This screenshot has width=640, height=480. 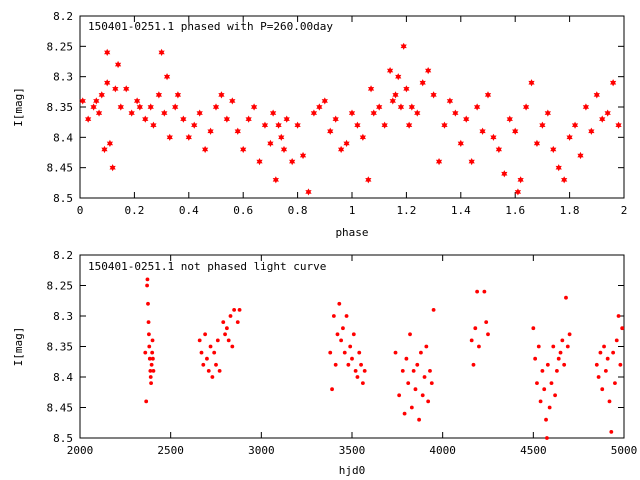 I want to click on plot-title: 150401-0251.1 phased with P=260.00day, so click(x=210, y=26).